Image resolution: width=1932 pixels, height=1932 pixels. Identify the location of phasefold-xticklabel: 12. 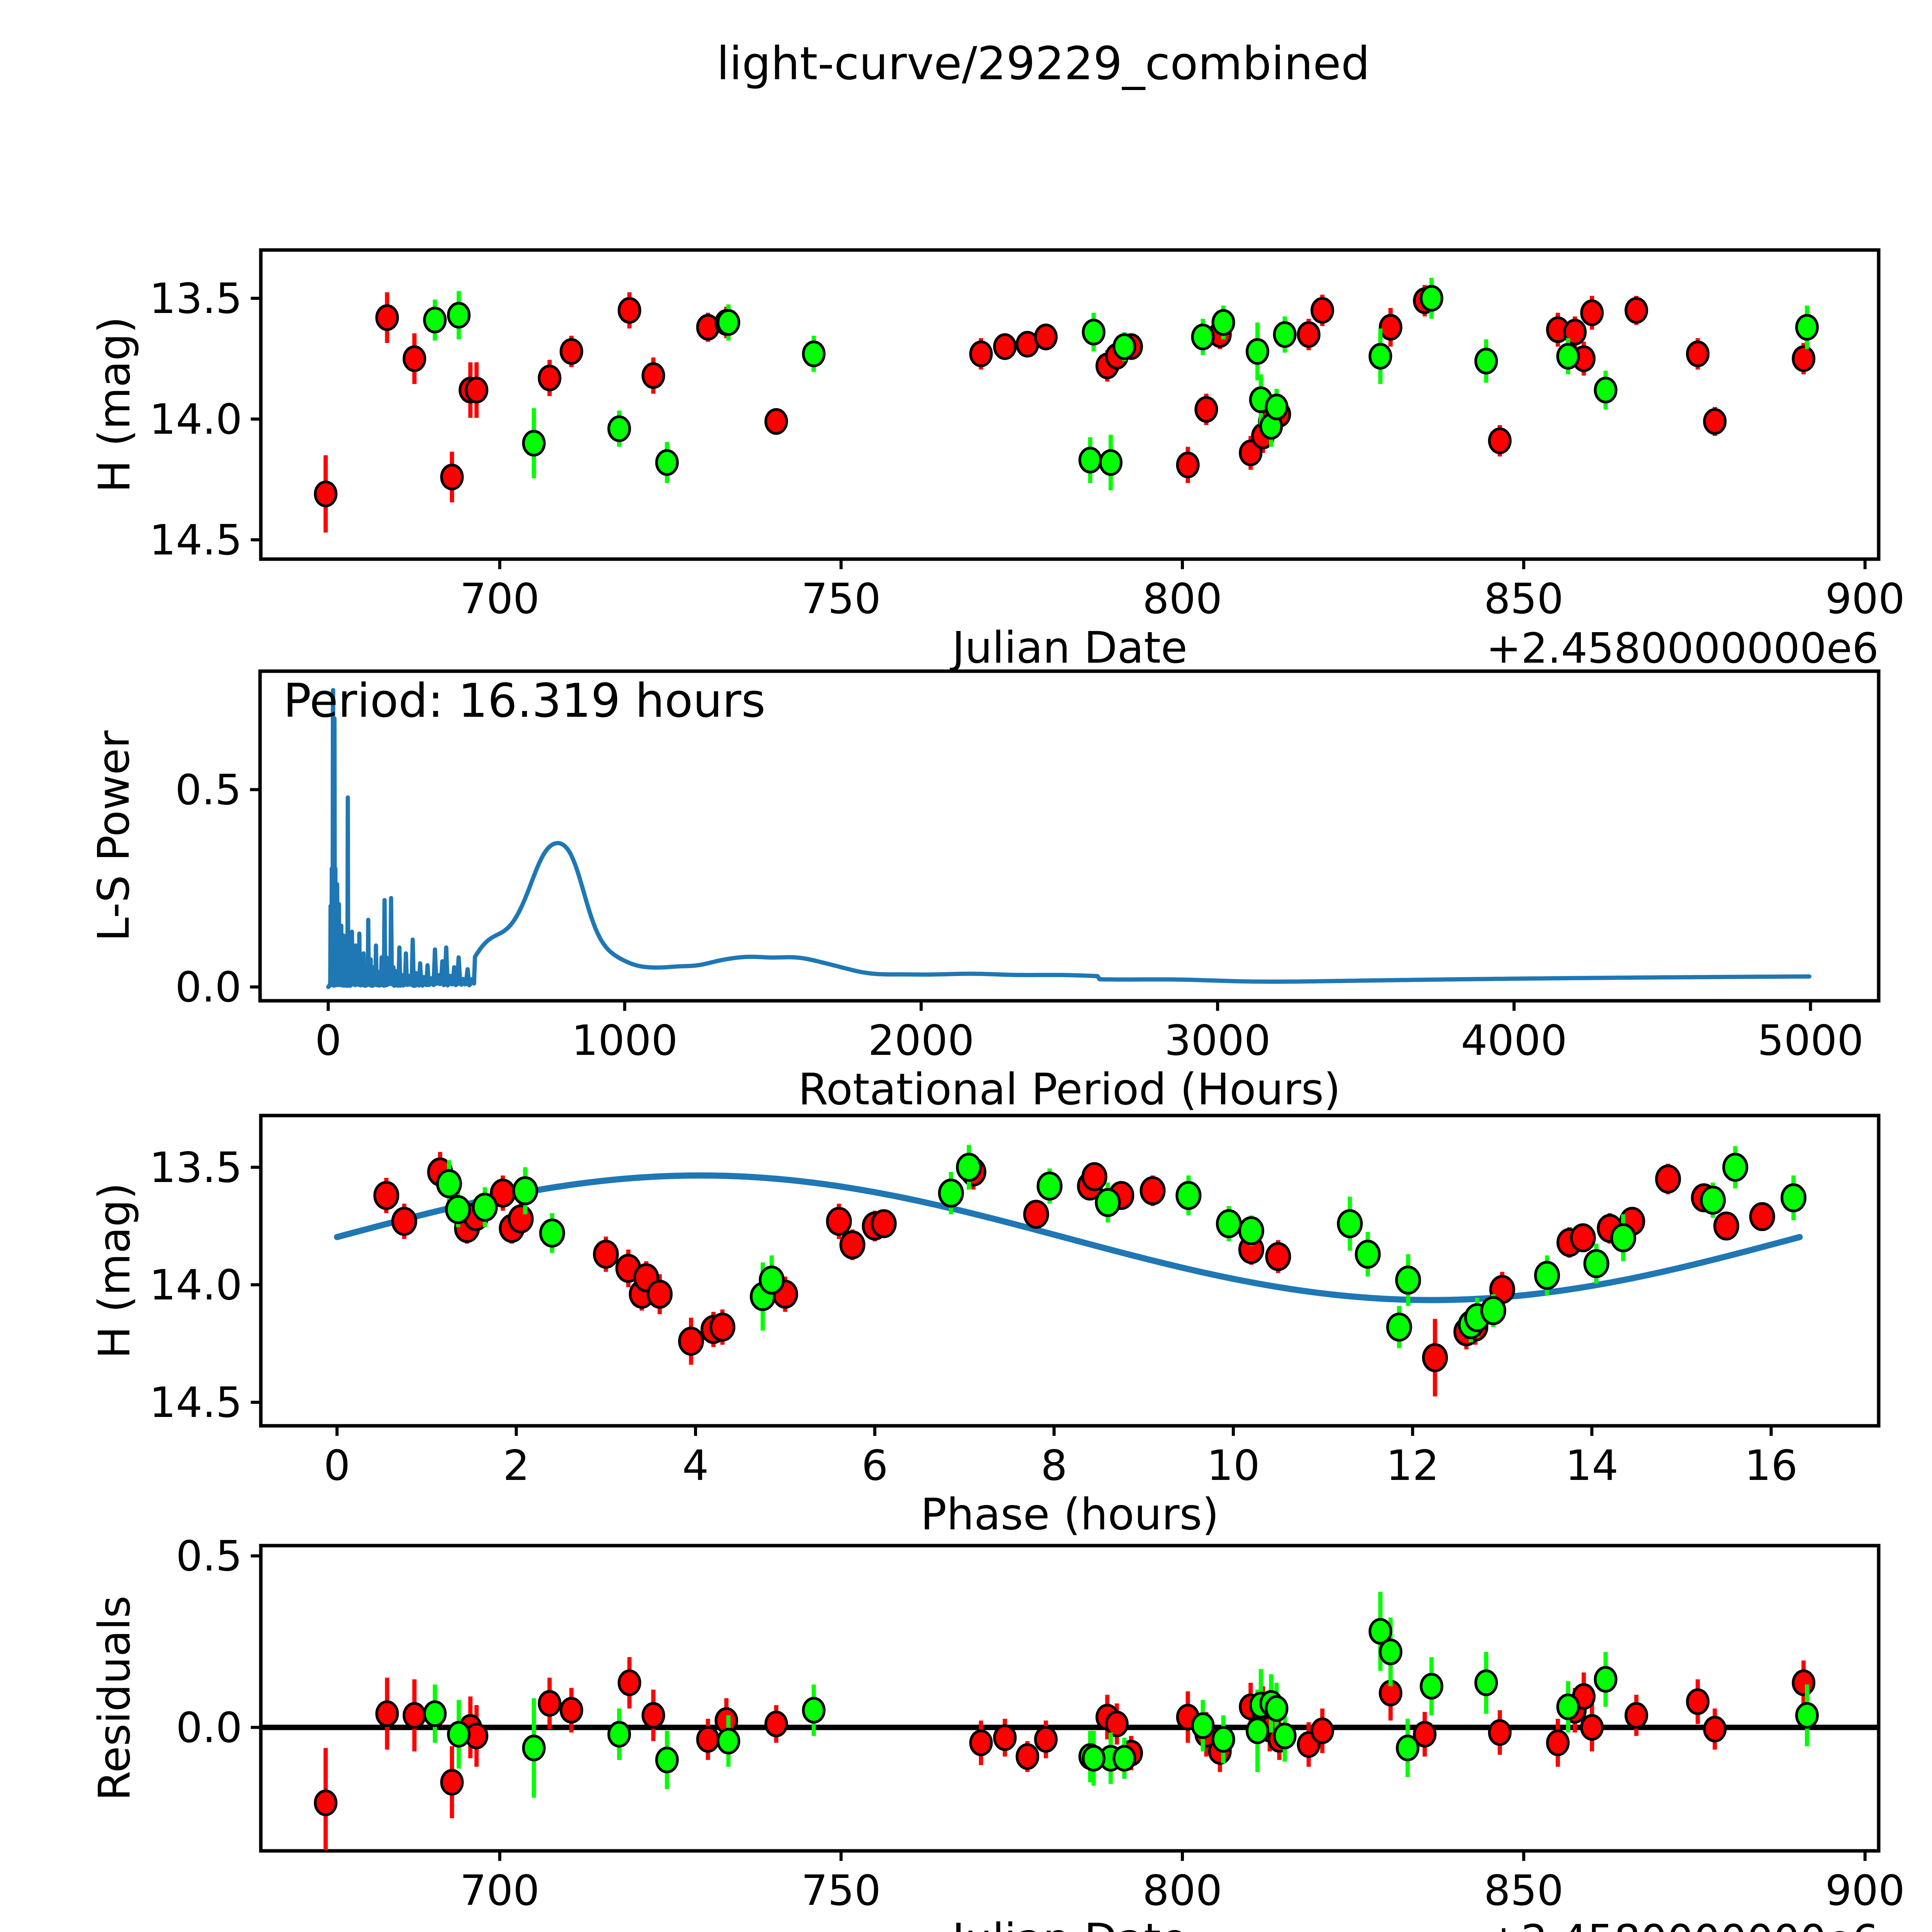
(1412, 1466).